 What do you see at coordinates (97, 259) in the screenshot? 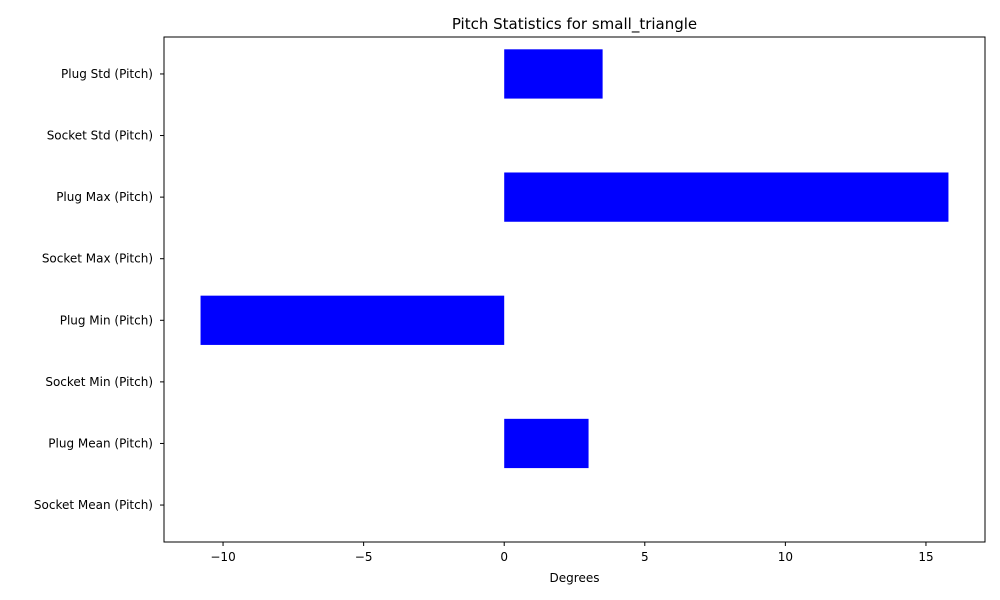
I see `y-tick-label: Socket Max (Pitch)` at bounding box center [97, 259].